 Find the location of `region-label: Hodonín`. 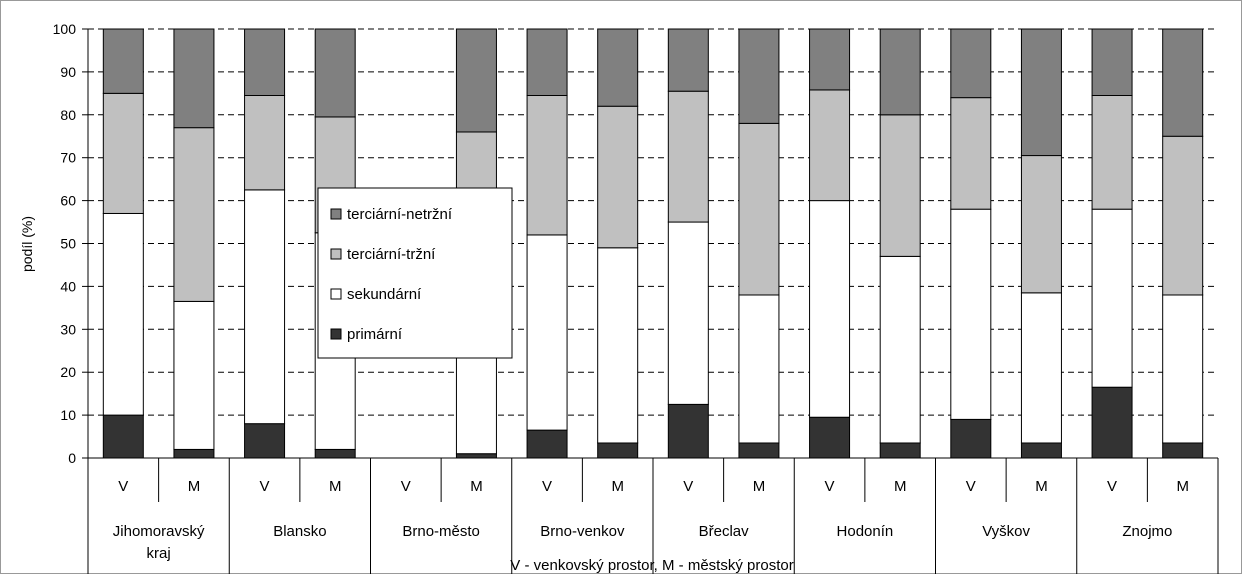

region-label: Hodonín is located at coordinates (865, 531).